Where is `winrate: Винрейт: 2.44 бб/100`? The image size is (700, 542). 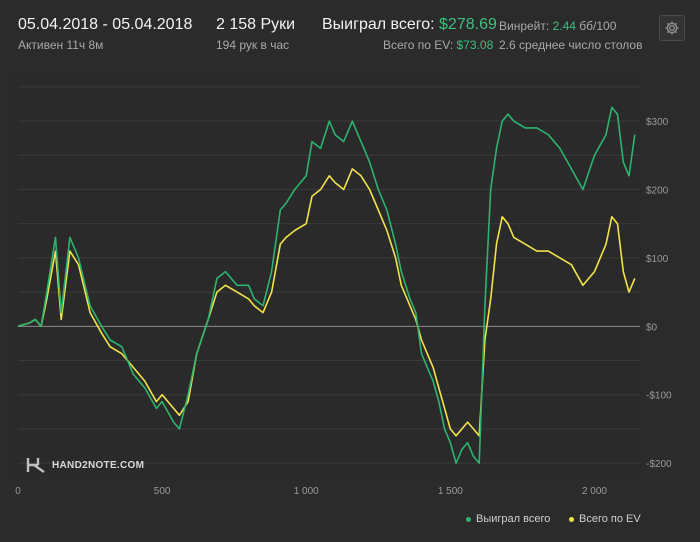 winrate: Винрейт: 2.44 бб/100 is located at coordinates (557, 26).